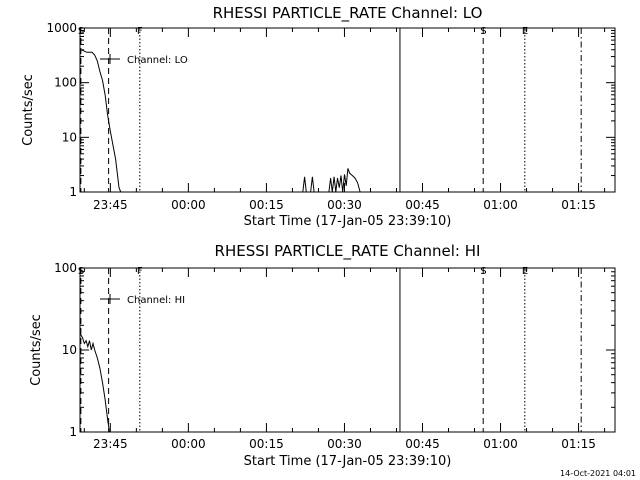 The height and width of the screenshot is (480, 640). What do you see at coordinates (156, 300) in the screenshot?
I see `legend-entry: Channel: HI` at bounding box center [156, 300].